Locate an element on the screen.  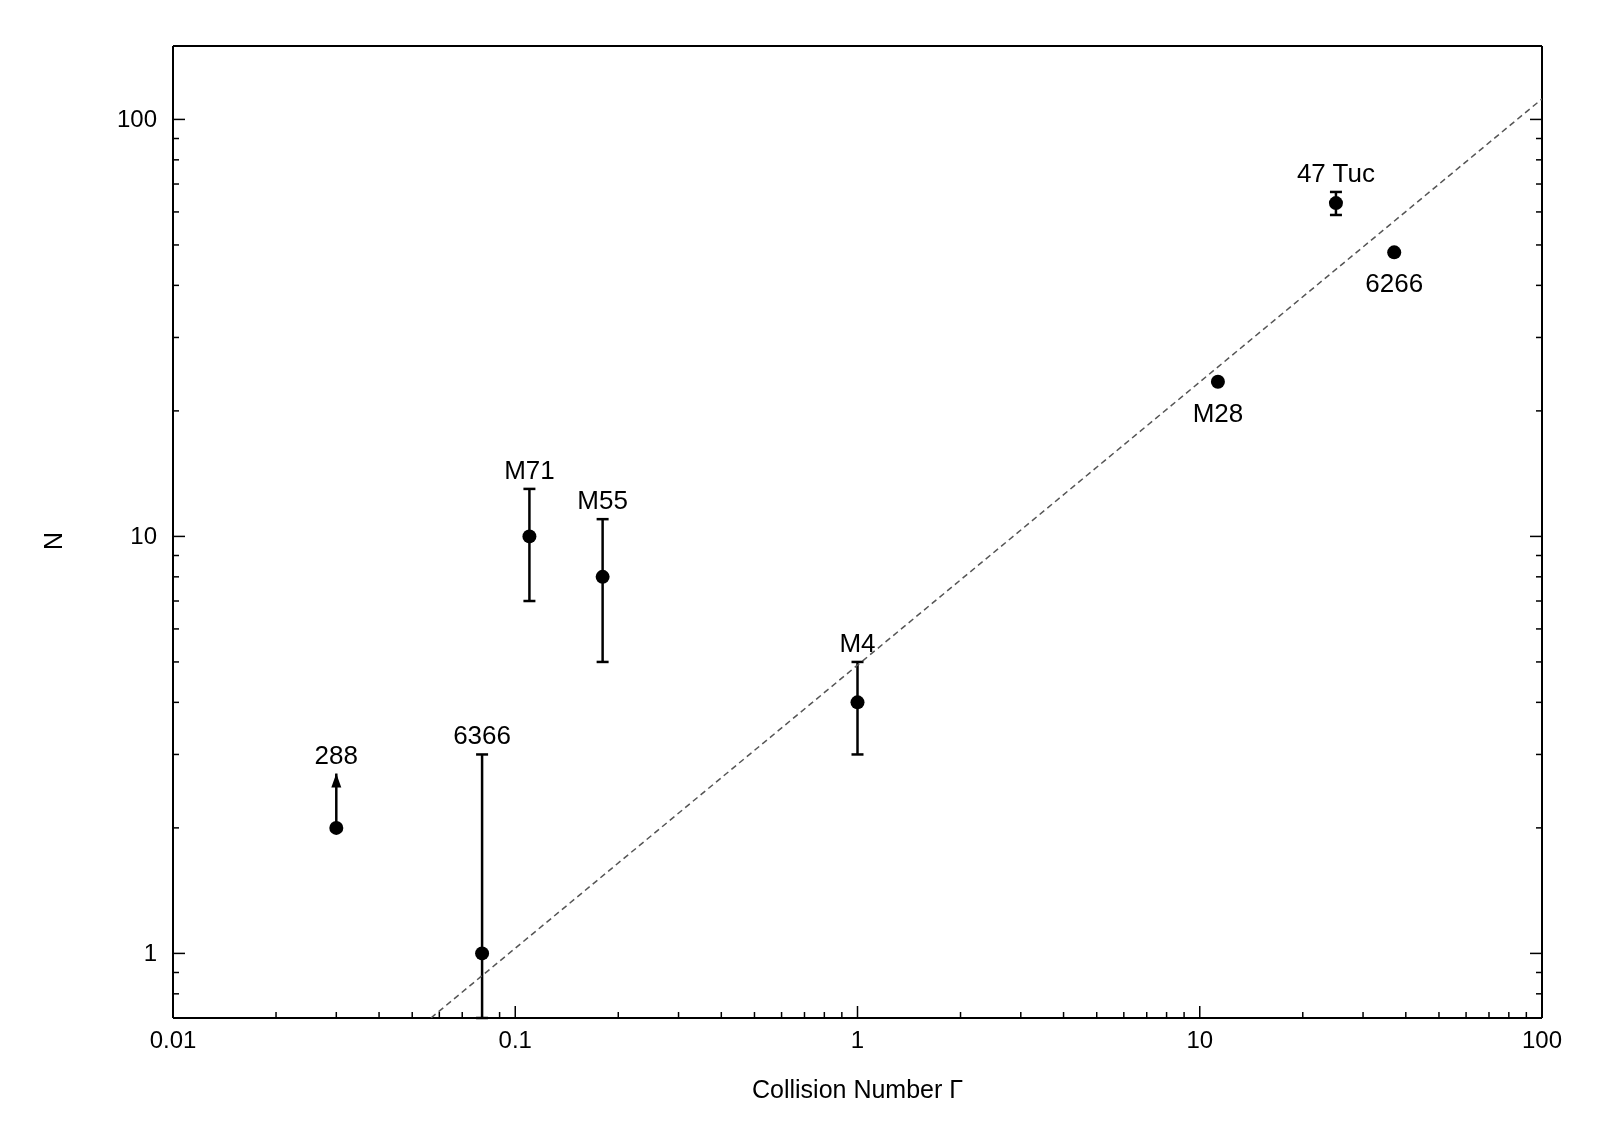
annotation: 6366 is located at coordinates (482, 735).